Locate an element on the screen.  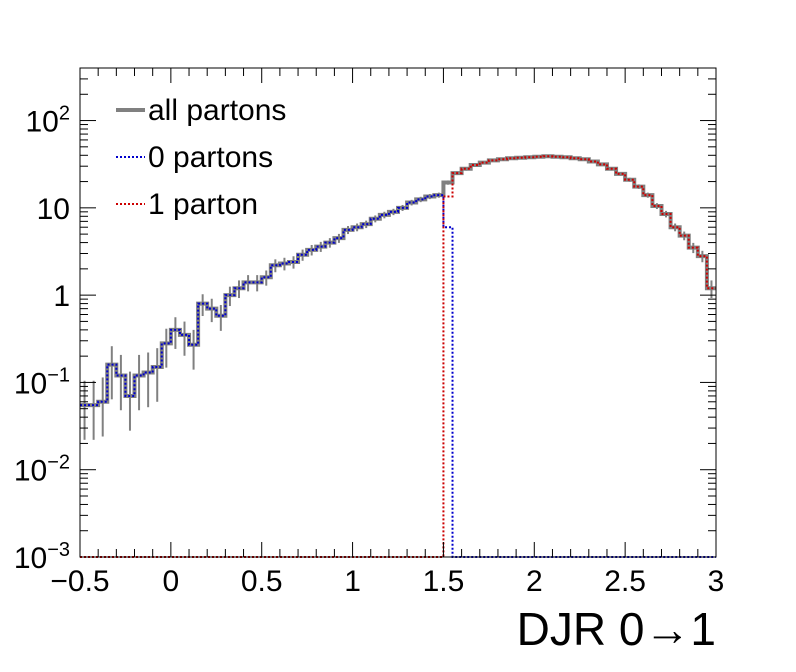
x-tick-label: 0 is located at coordinates (171, 581).